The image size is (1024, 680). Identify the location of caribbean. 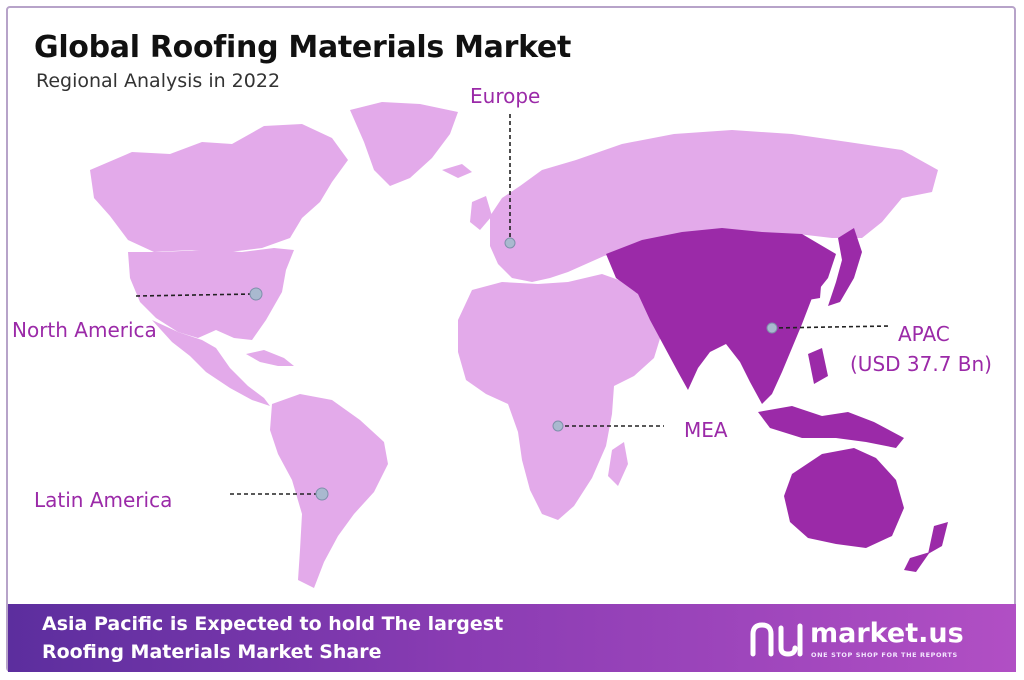
(270, 358).